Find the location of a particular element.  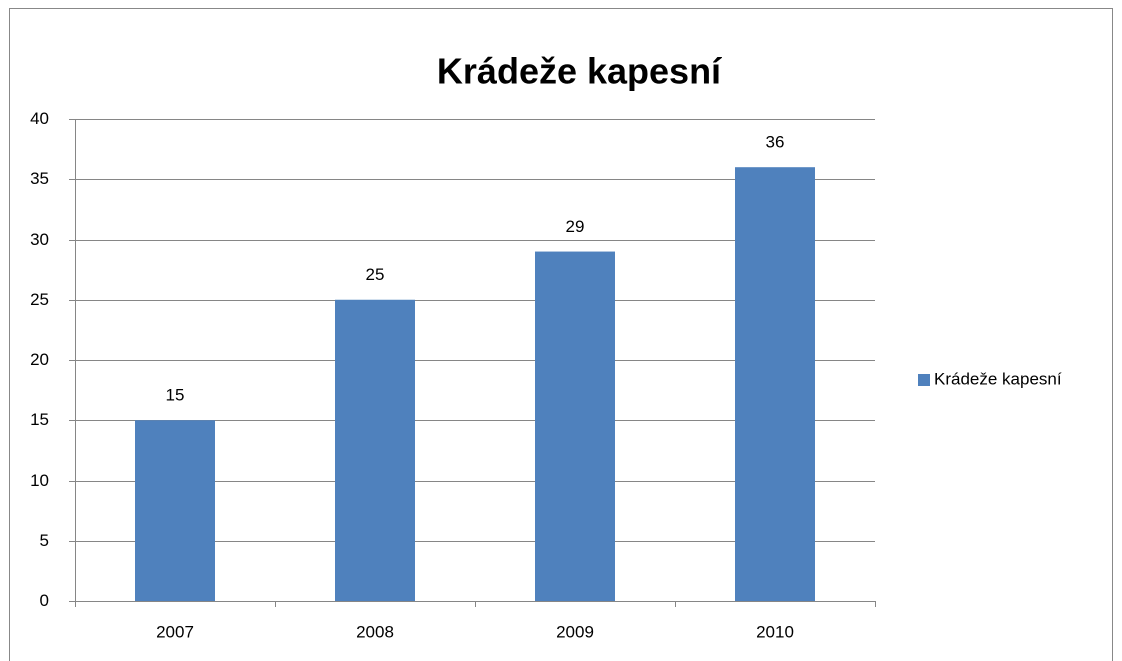

data-label: 36 is located at coordinates (775, 142).